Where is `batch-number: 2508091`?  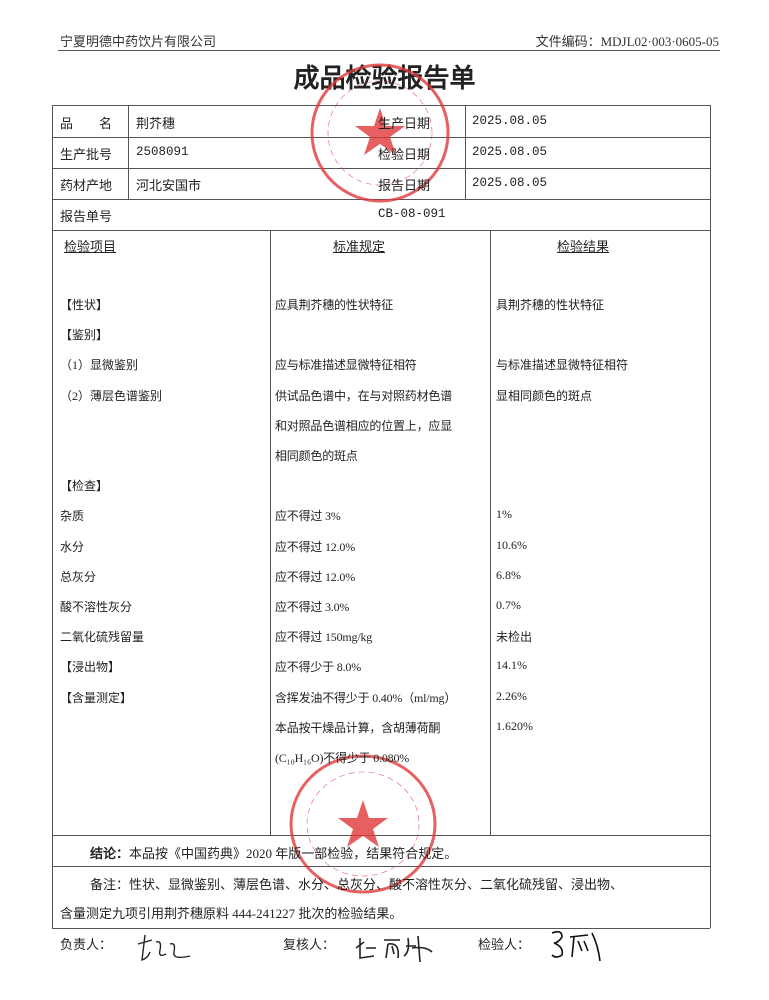
batch-number: 2508091 is located at coordinates (162, 152).